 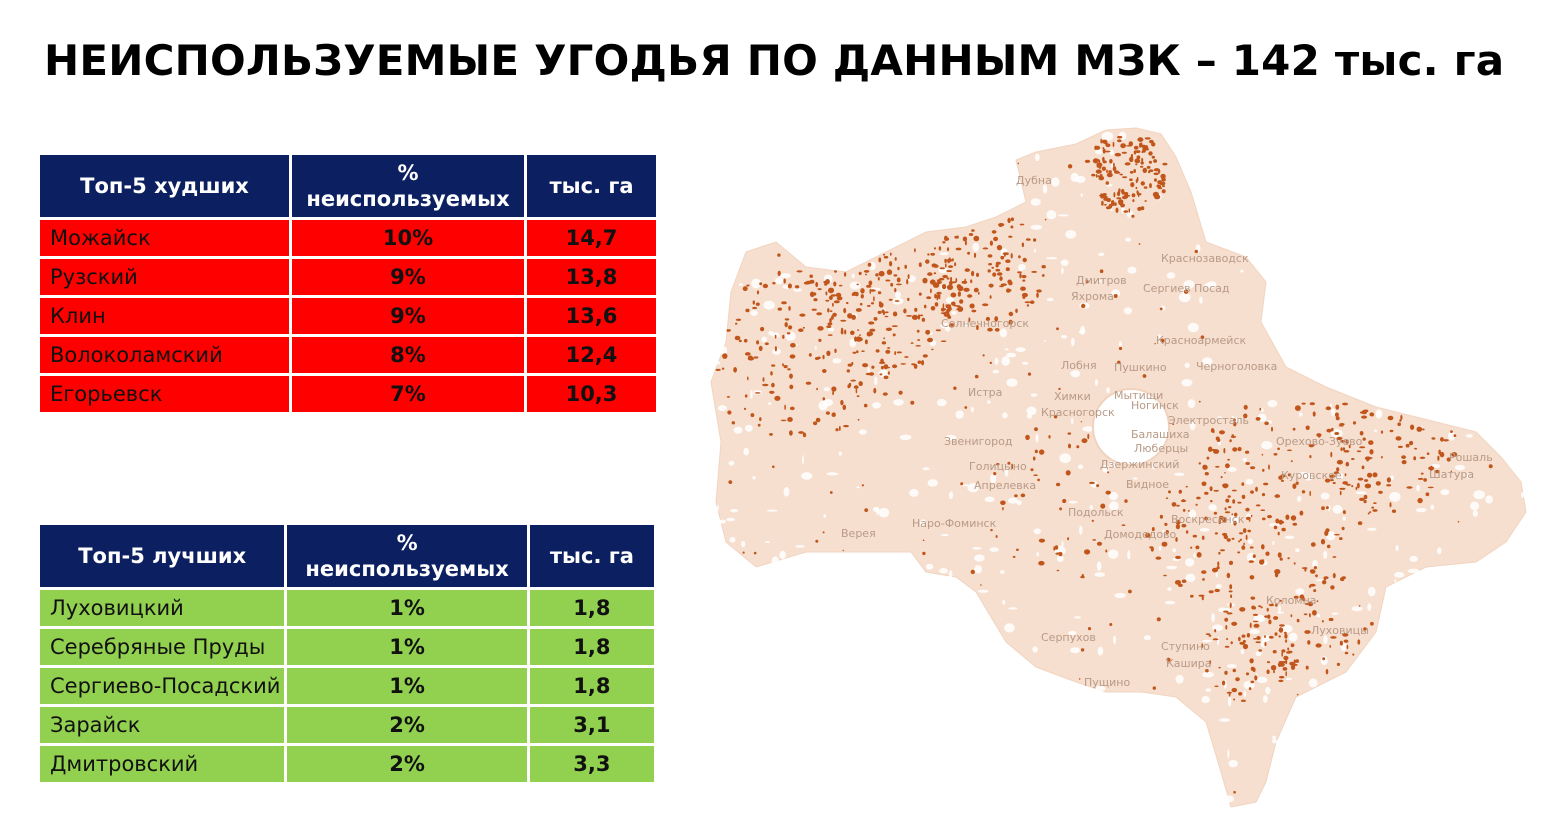 What do you see at coordinates (591, 556) in the screenshot?
I see `header-area: тыс. га` at bounding box center [591, 556].